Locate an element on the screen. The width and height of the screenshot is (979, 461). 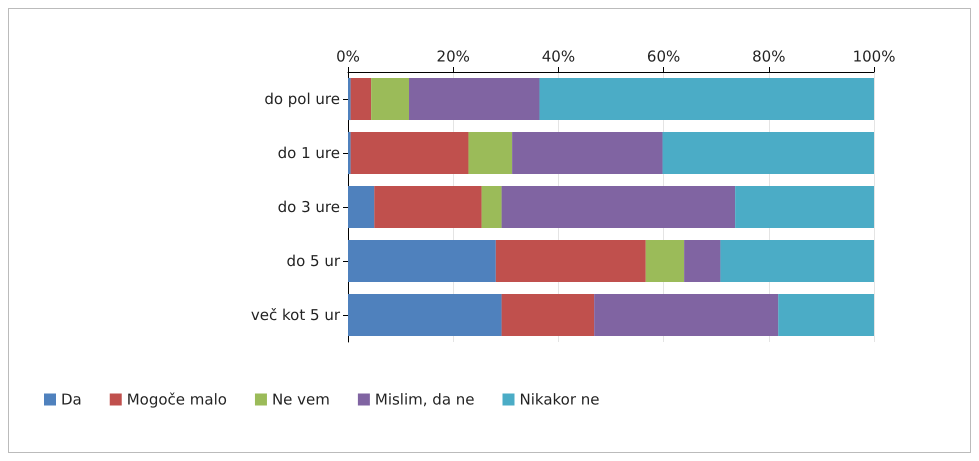
y-tick-label: do 1 ure is located at coordinates (309, 153).